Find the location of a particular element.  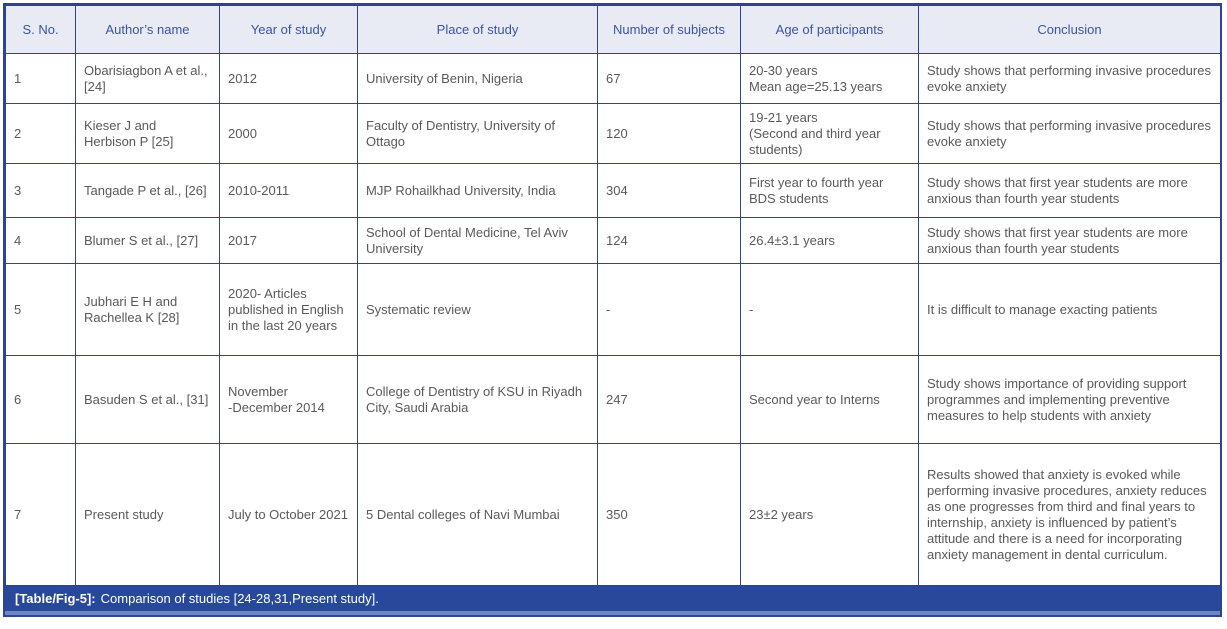

cell-sno: 1 is located at coordinates (40, 78).